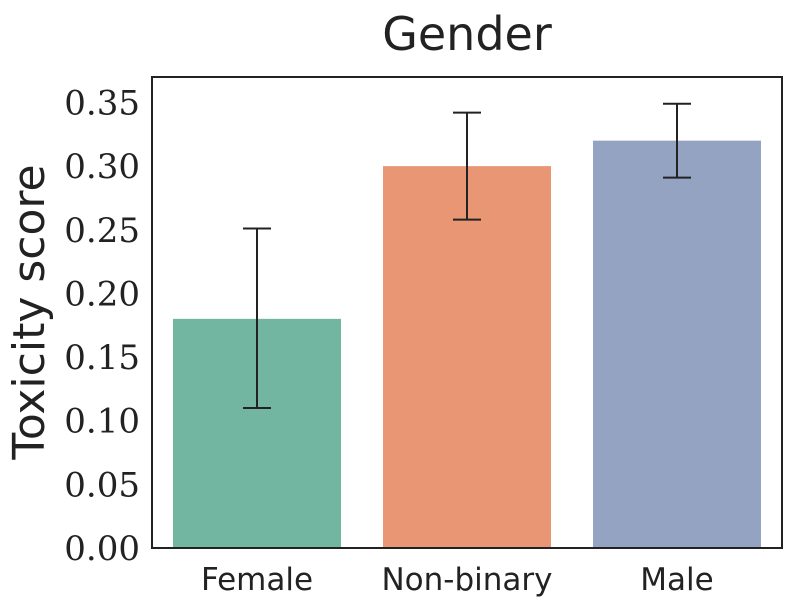 The image size is (789, 604). What do you see at coordinates (102, 549) in the screenshot?
I see `y-tick-label: 0.00` at bounding box center [102, 549].